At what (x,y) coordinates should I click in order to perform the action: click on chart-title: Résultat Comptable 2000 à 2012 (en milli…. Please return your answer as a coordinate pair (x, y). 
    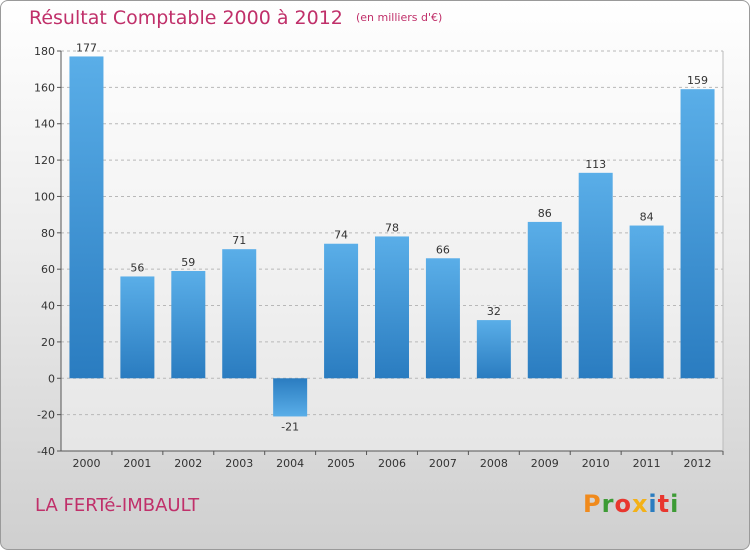
    Looking at the image, I should click on (235, 18).